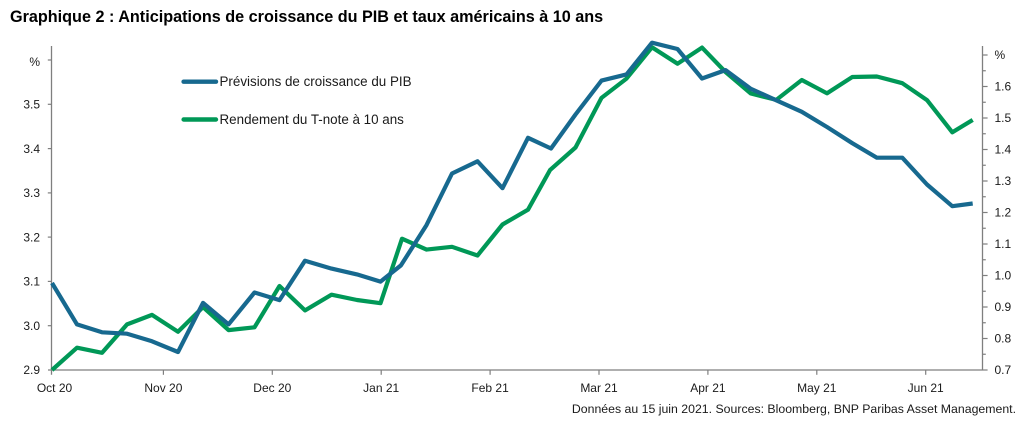  What do you see at coordinates (1003, 181) in the screenshot?
I see `svg-text: 1.3` at bounding box center [1003, 181].